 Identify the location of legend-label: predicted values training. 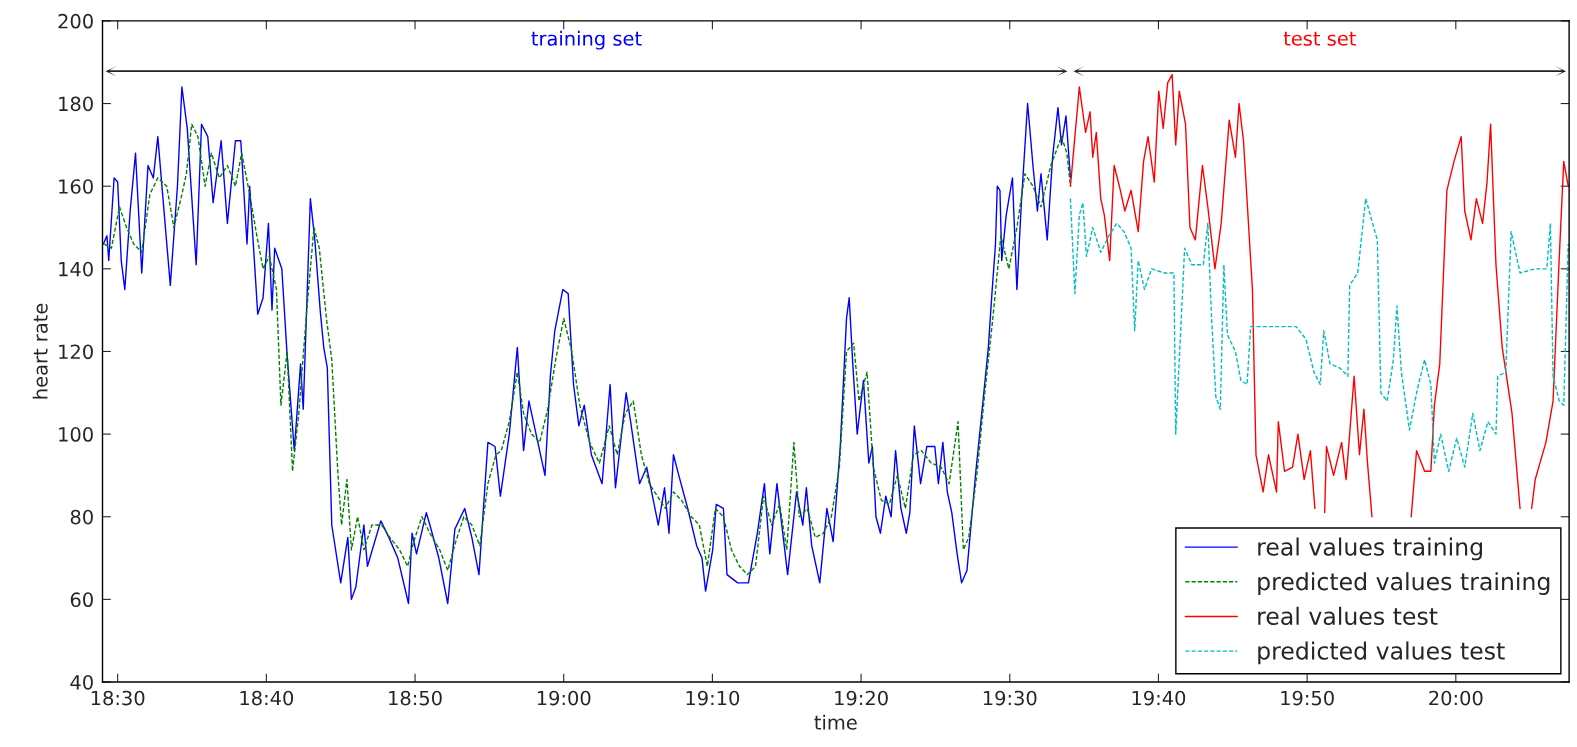
(1404, 583).